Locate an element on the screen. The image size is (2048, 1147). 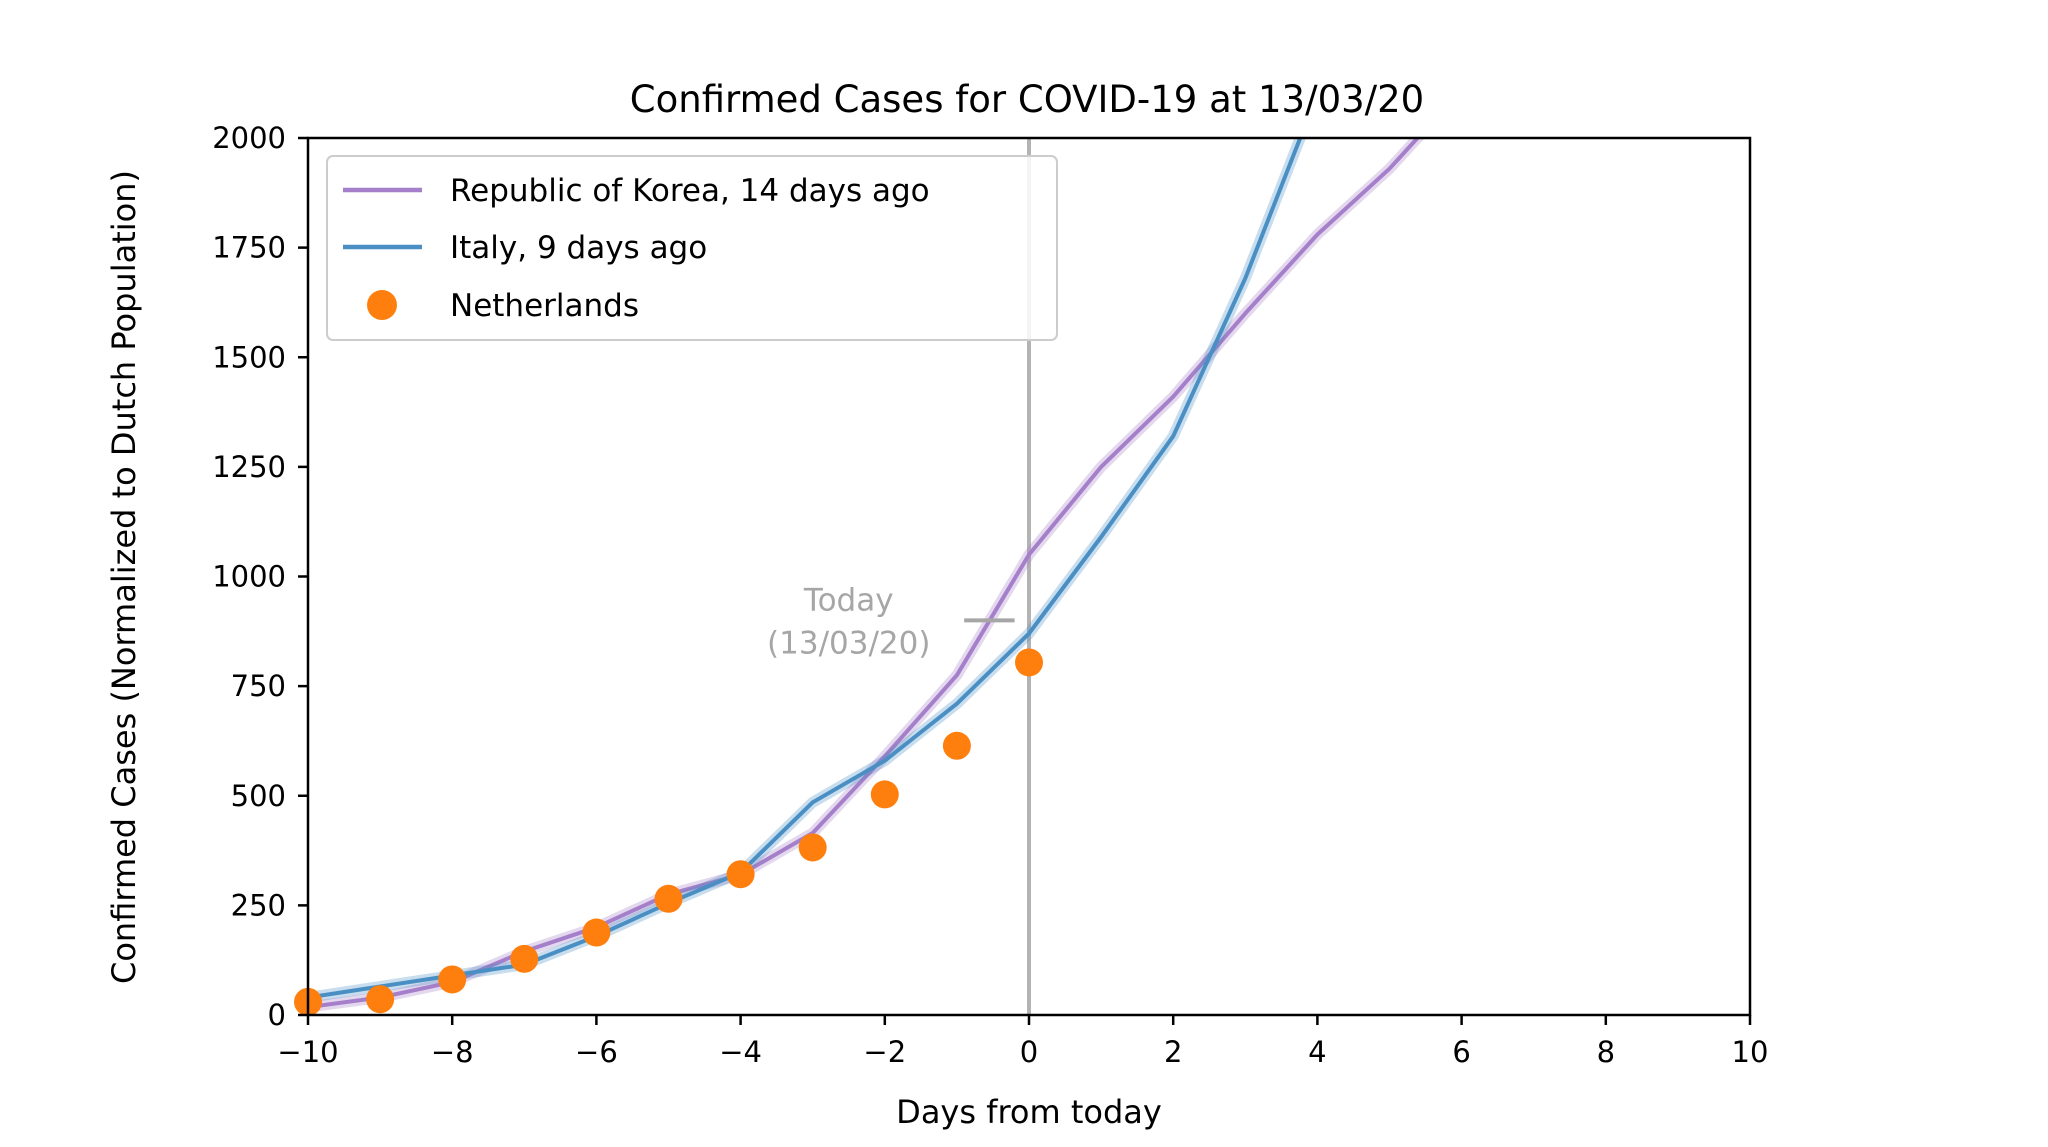
legend-korea-label: Republic of Korea, 14 days ago is located at coordinates (690, 191).